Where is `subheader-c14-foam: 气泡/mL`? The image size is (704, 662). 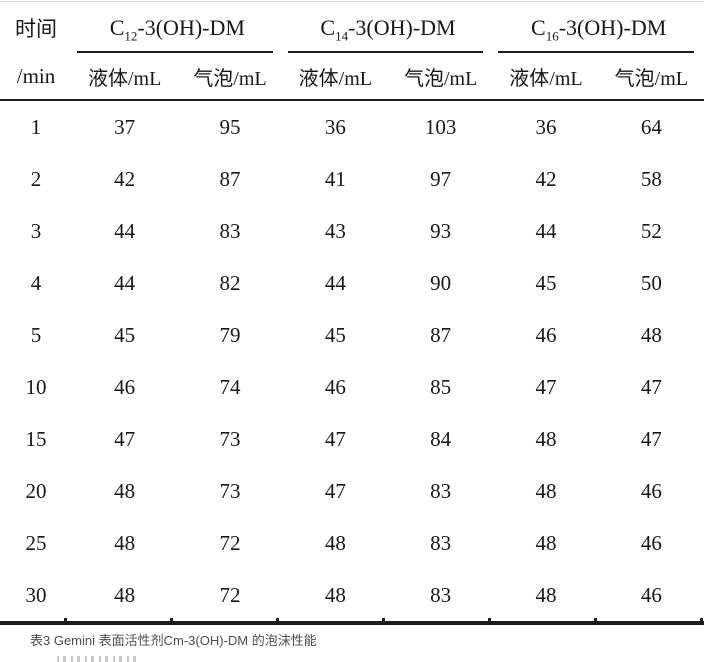
subheader-c14-foam: 气泡/mL is located at coordinates (440, 77).